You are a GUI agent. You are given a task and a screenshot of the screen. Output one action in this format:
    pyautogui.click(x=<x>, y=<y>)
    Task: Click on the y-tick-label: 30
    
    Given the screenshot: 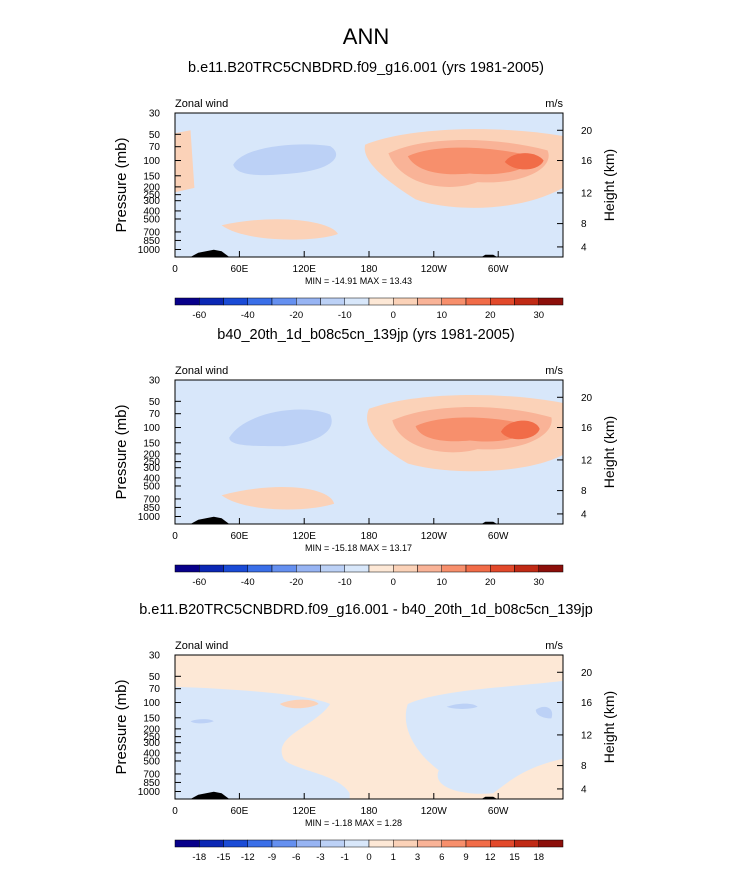 What is the action you would take?
    pyautogui.click(x=155, y=381)
    